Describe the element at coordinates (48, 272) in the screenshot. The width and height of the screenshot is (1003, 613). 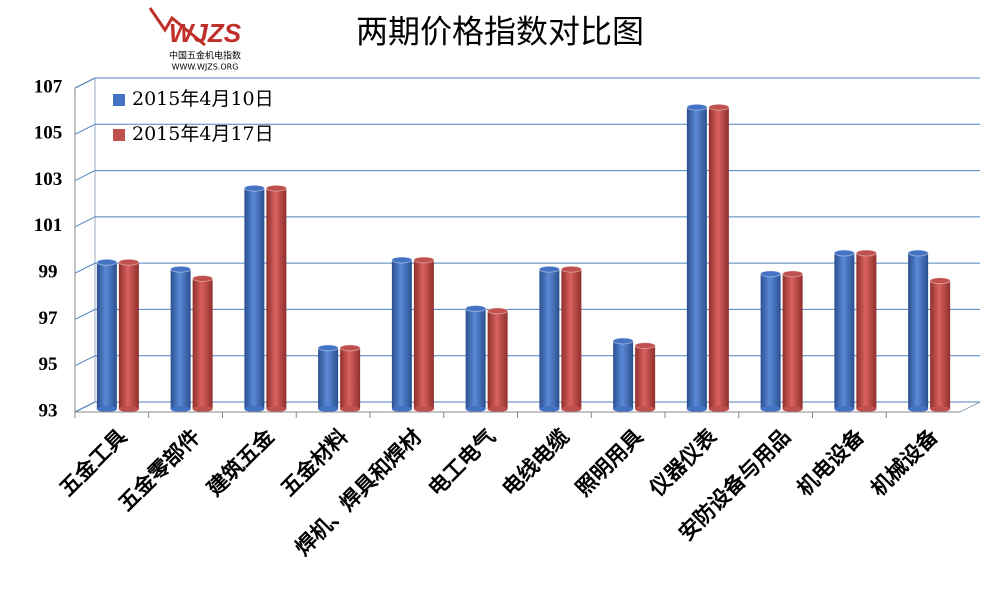
I see `y-tick-label: 99` at that location.